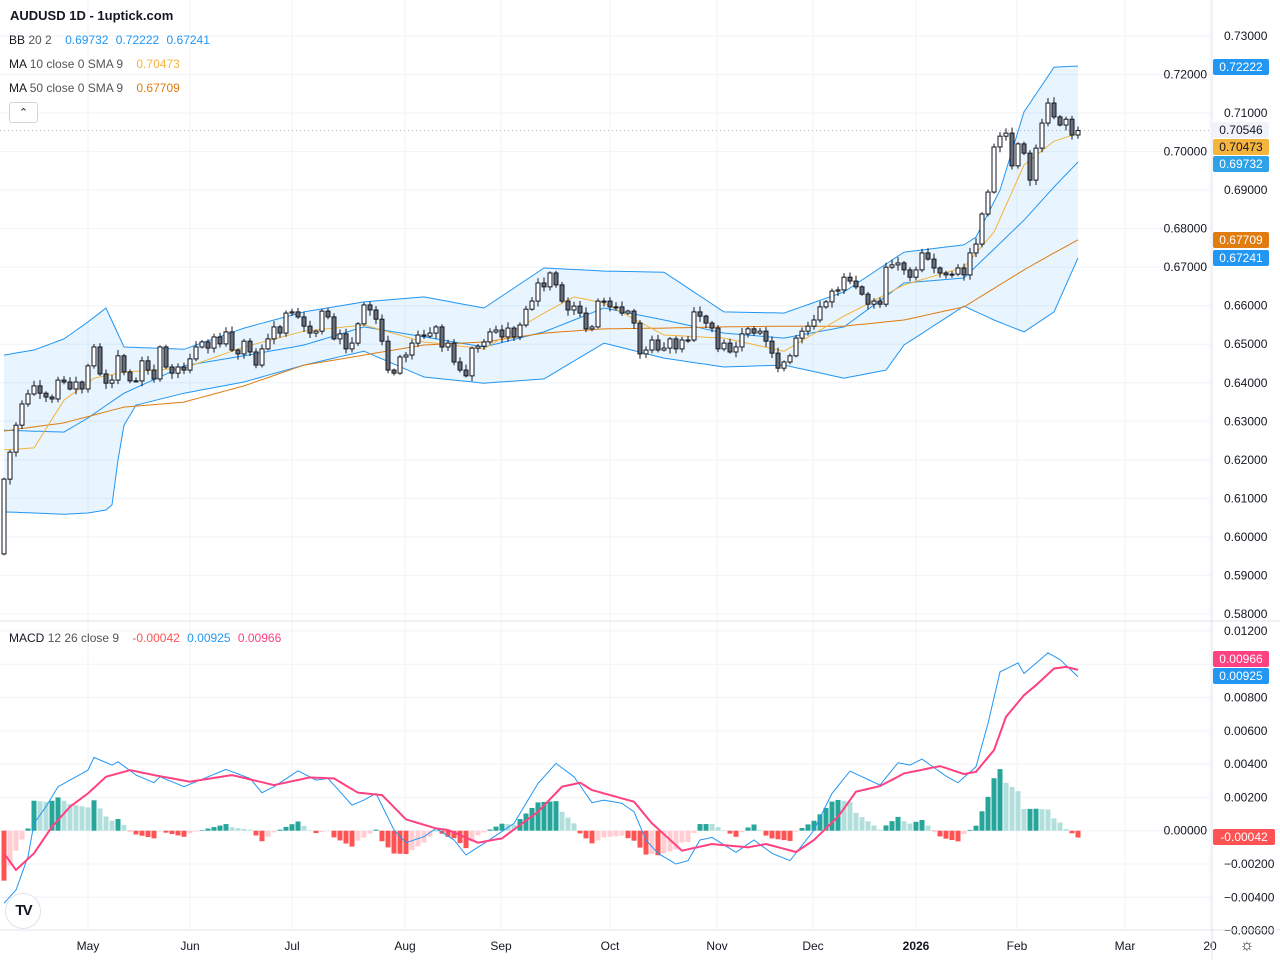 Image resolution: width=1280 pixels, height=960 pixels. I want to click on price-axis-label: 0.72000, so click(1186, 75).